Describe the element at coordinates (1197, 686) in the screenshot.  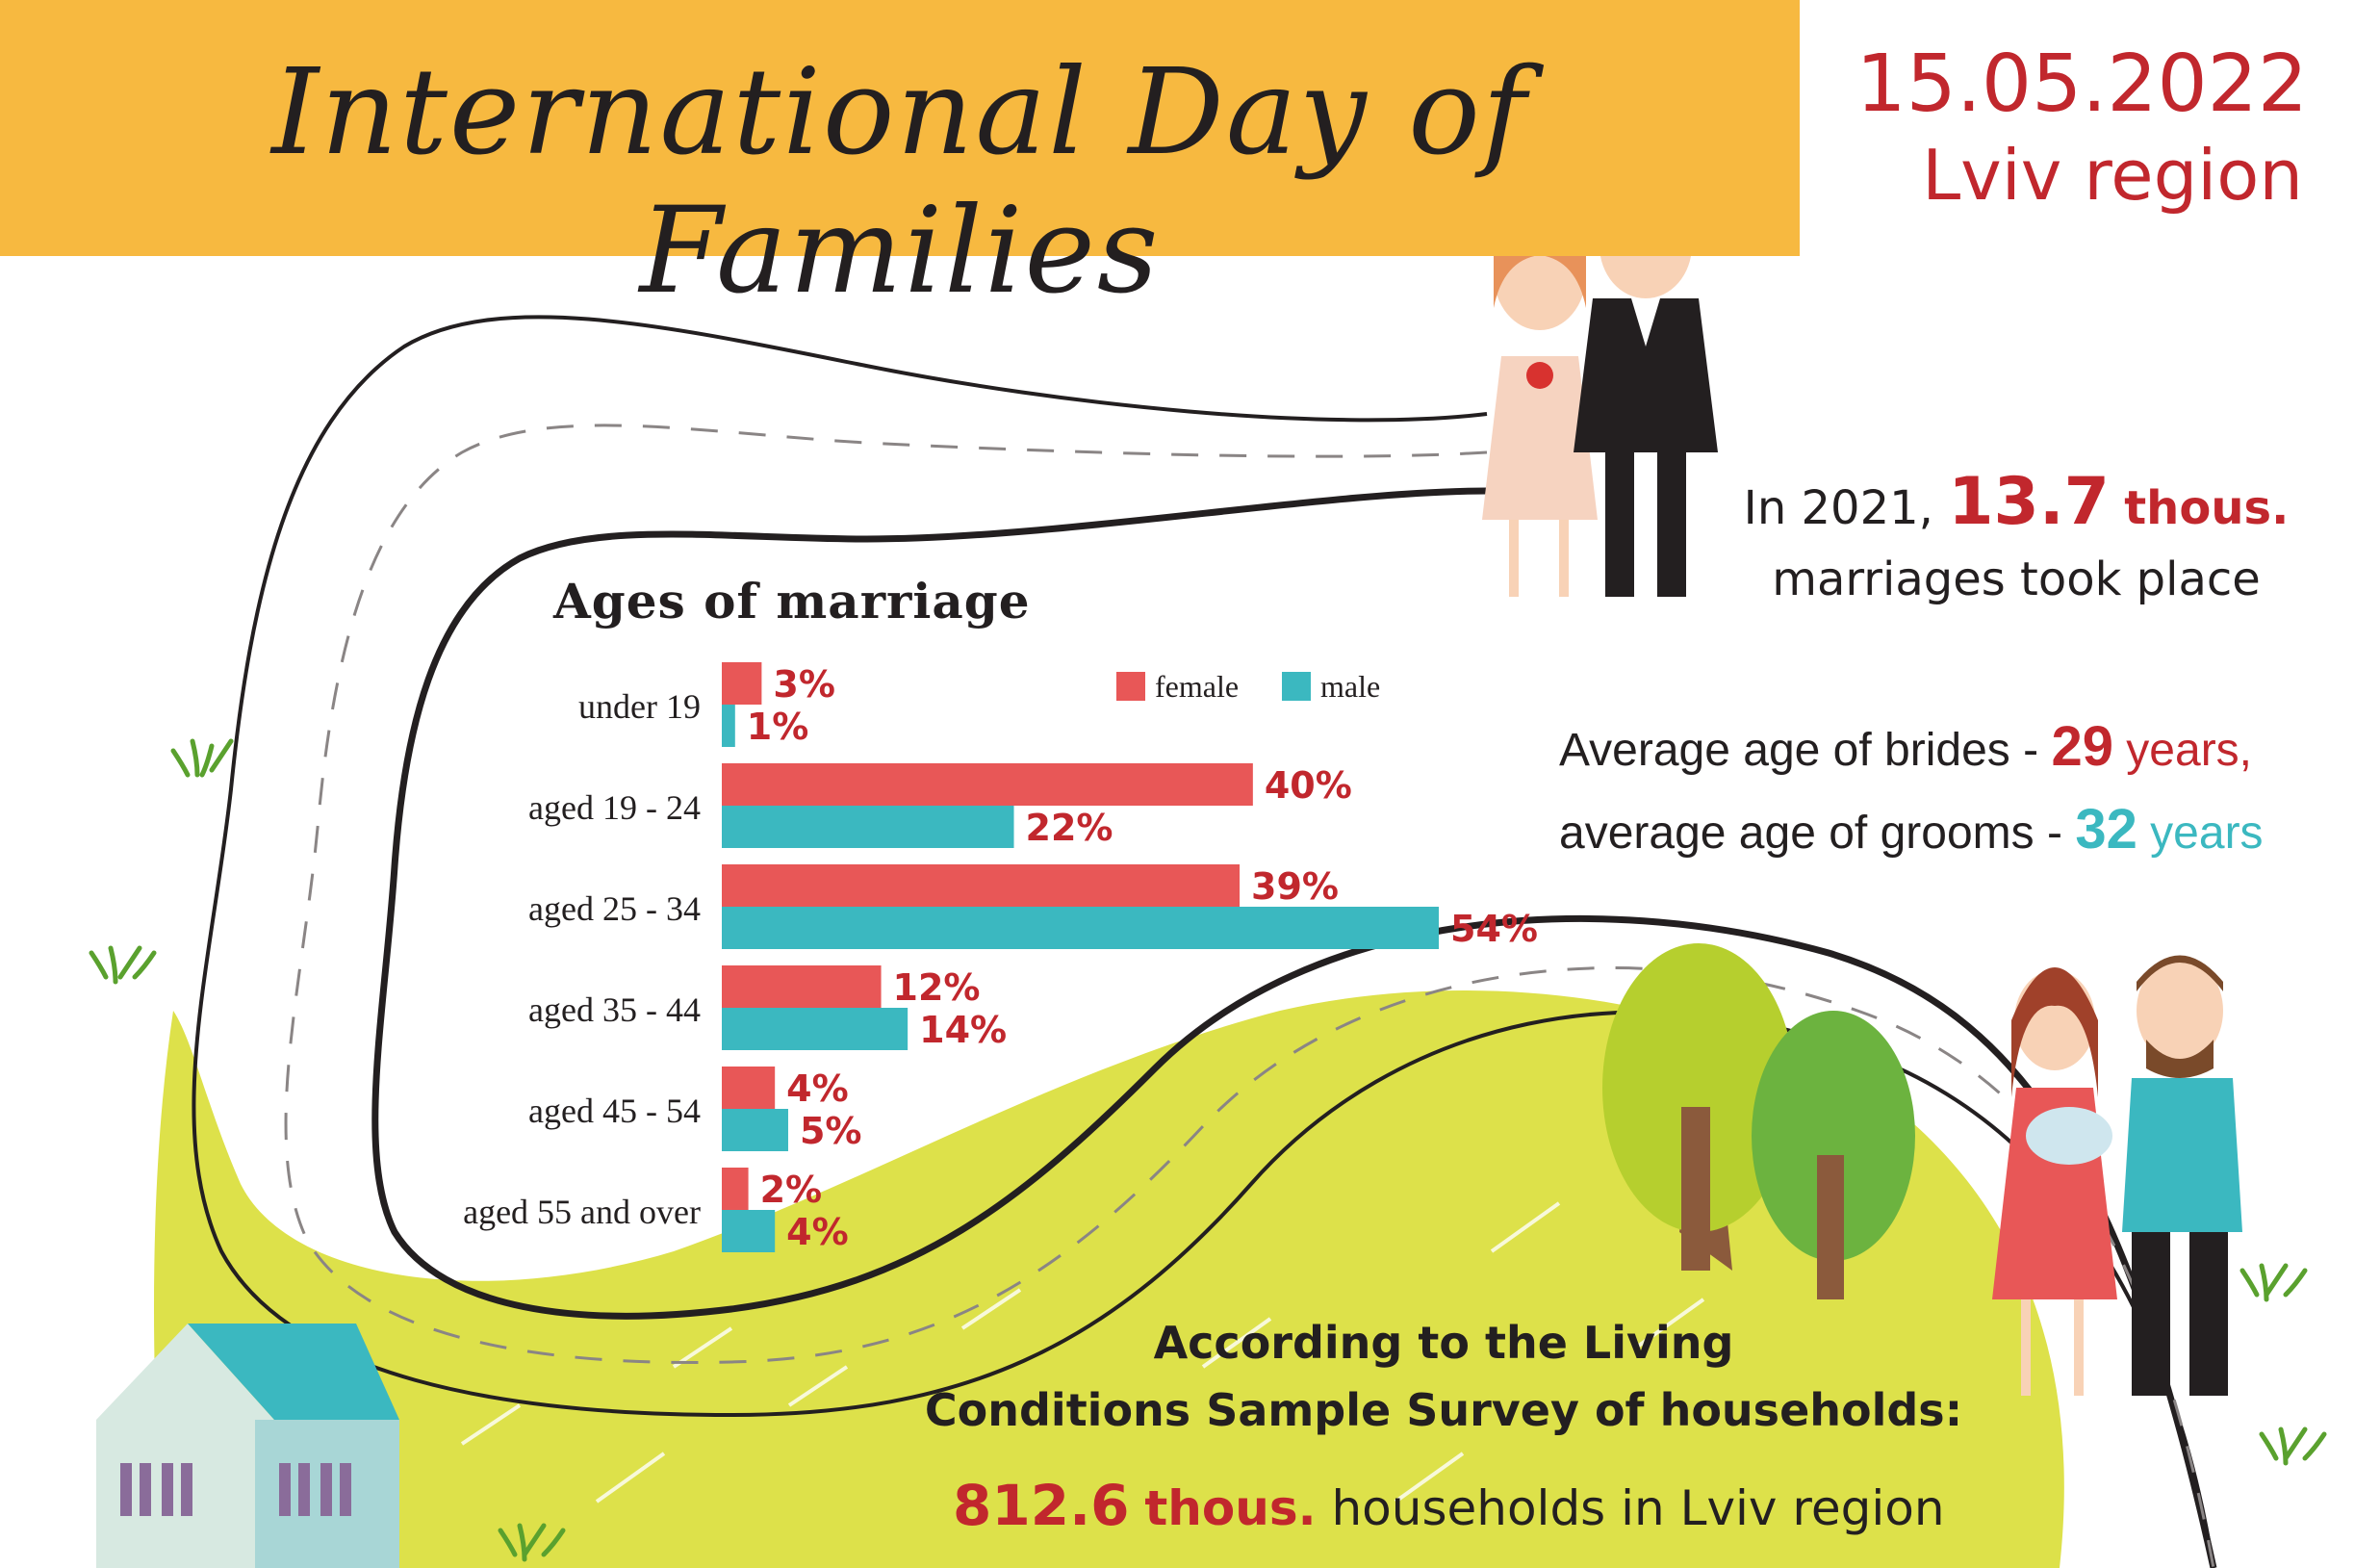
I see `legend-label-female: female` at that location.